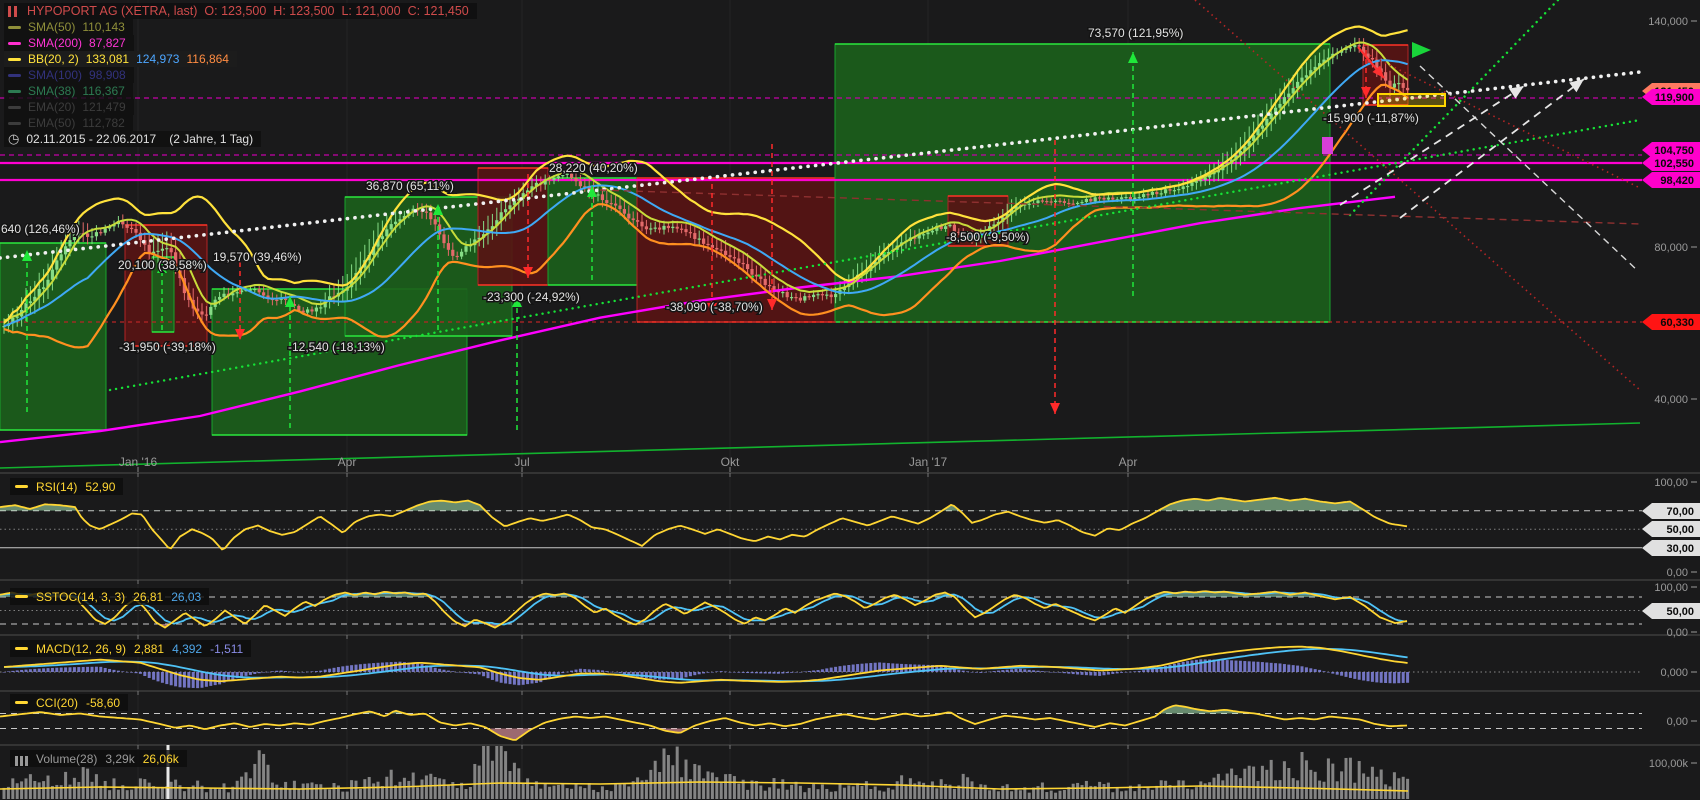  Describe the element at coordinates (1411, 100) in the screenshot. I see `price-highlight-box` at that location.